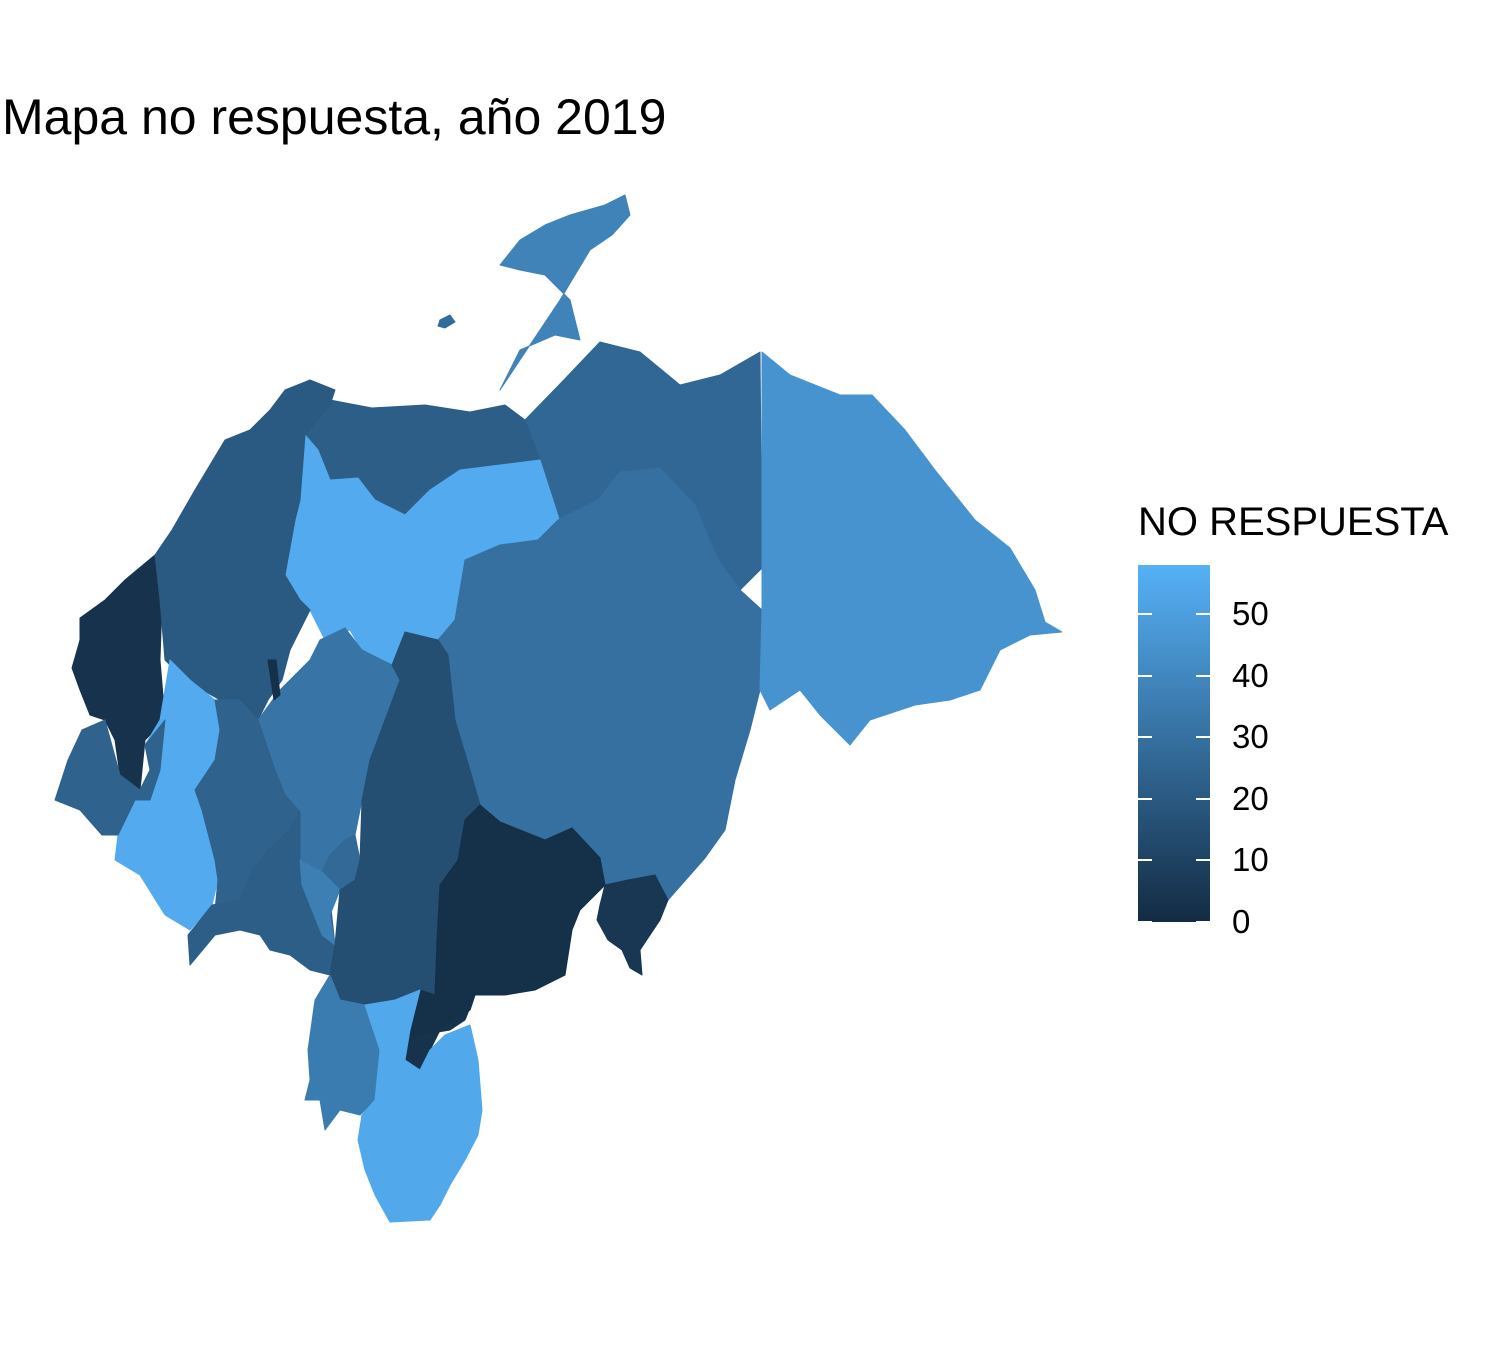 This screenshot has width=1500, height=1350. Describe the element at coordinates (334, 117) in the screenshot. I see `map-title: Mapa no respuesta, año 2019` at that location.